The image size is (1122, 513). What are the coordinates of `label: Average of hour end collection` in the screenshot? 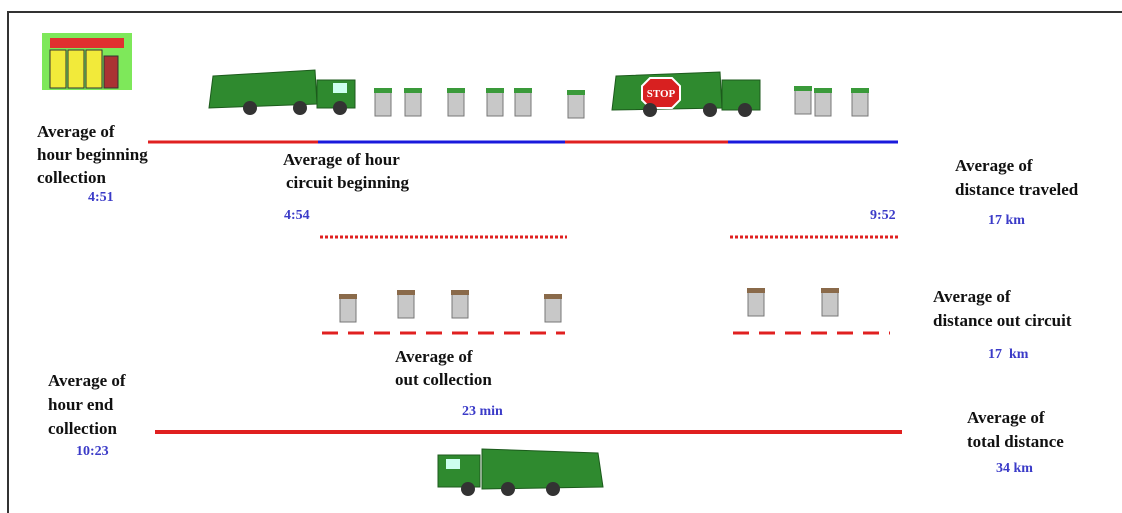 It's located at (89, 404).